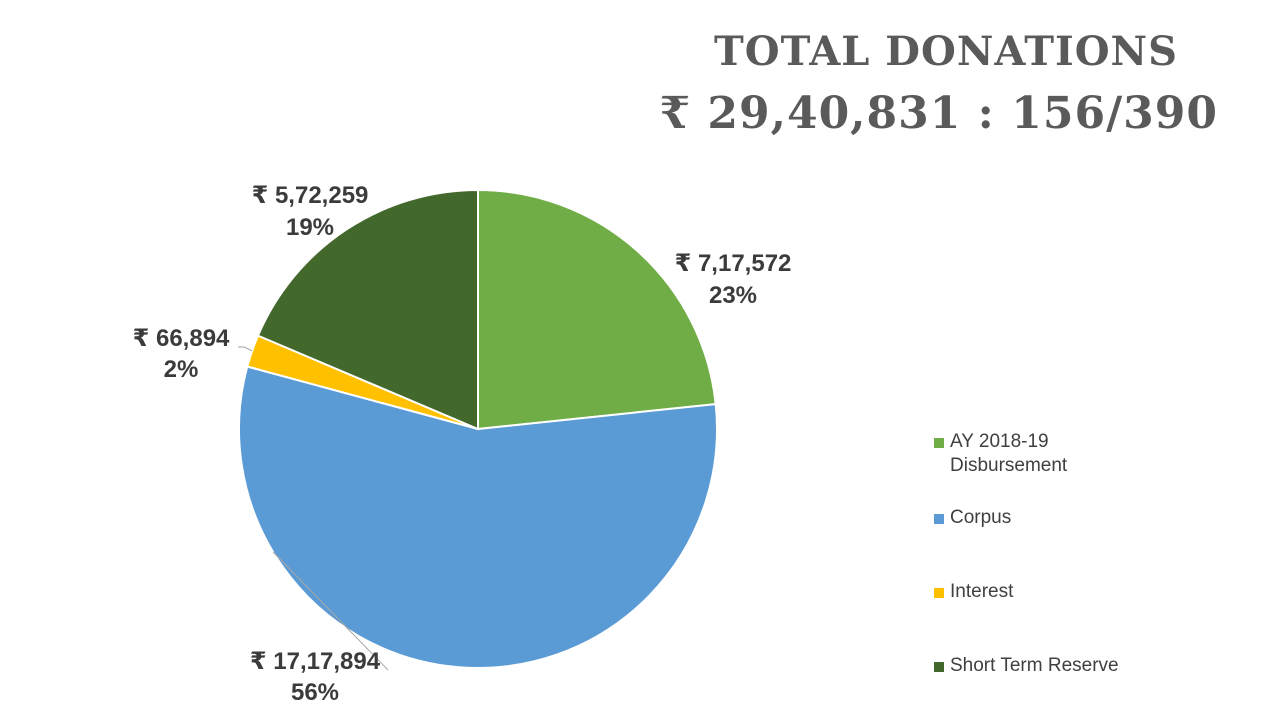  I want to click on legend-item-disbursement: AY 2018-19 Disbursement, so click(1064, 454).